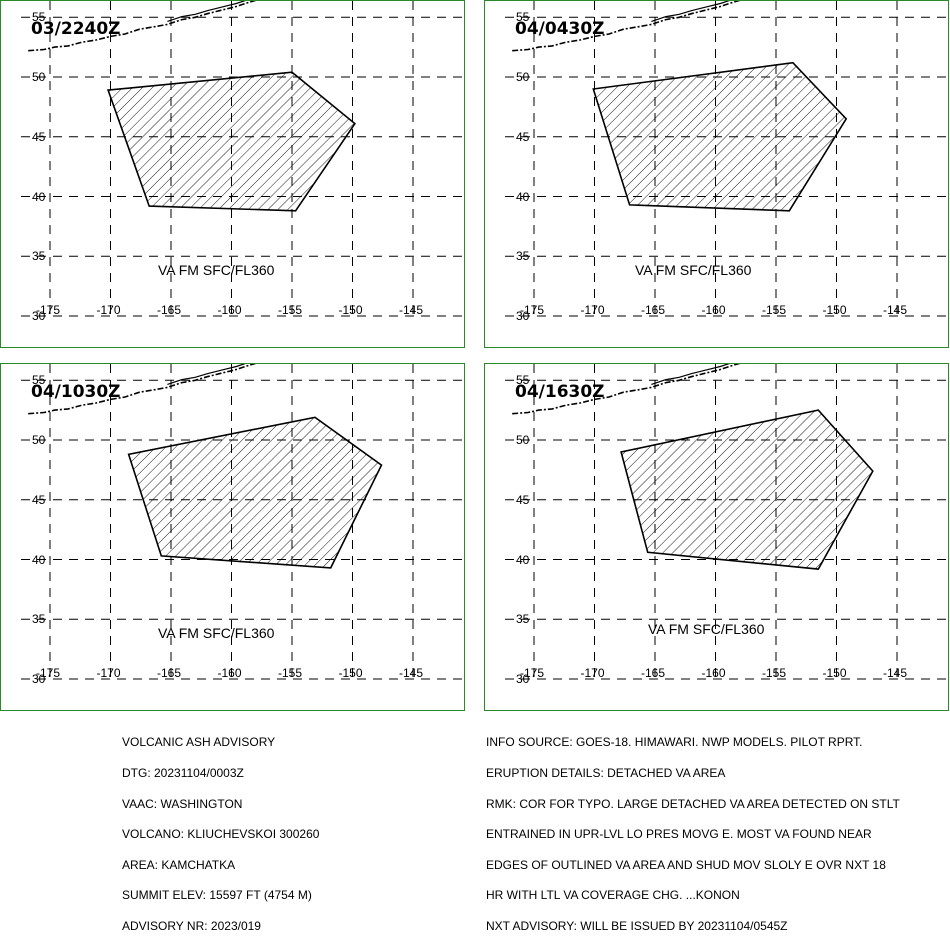 The height and width of the screenshot is (941, 950). What do you see at coordinates (76, 392) in the screenshot?
I see `panel-time-label: 04/1030Z` at bounding box center [76, 392].